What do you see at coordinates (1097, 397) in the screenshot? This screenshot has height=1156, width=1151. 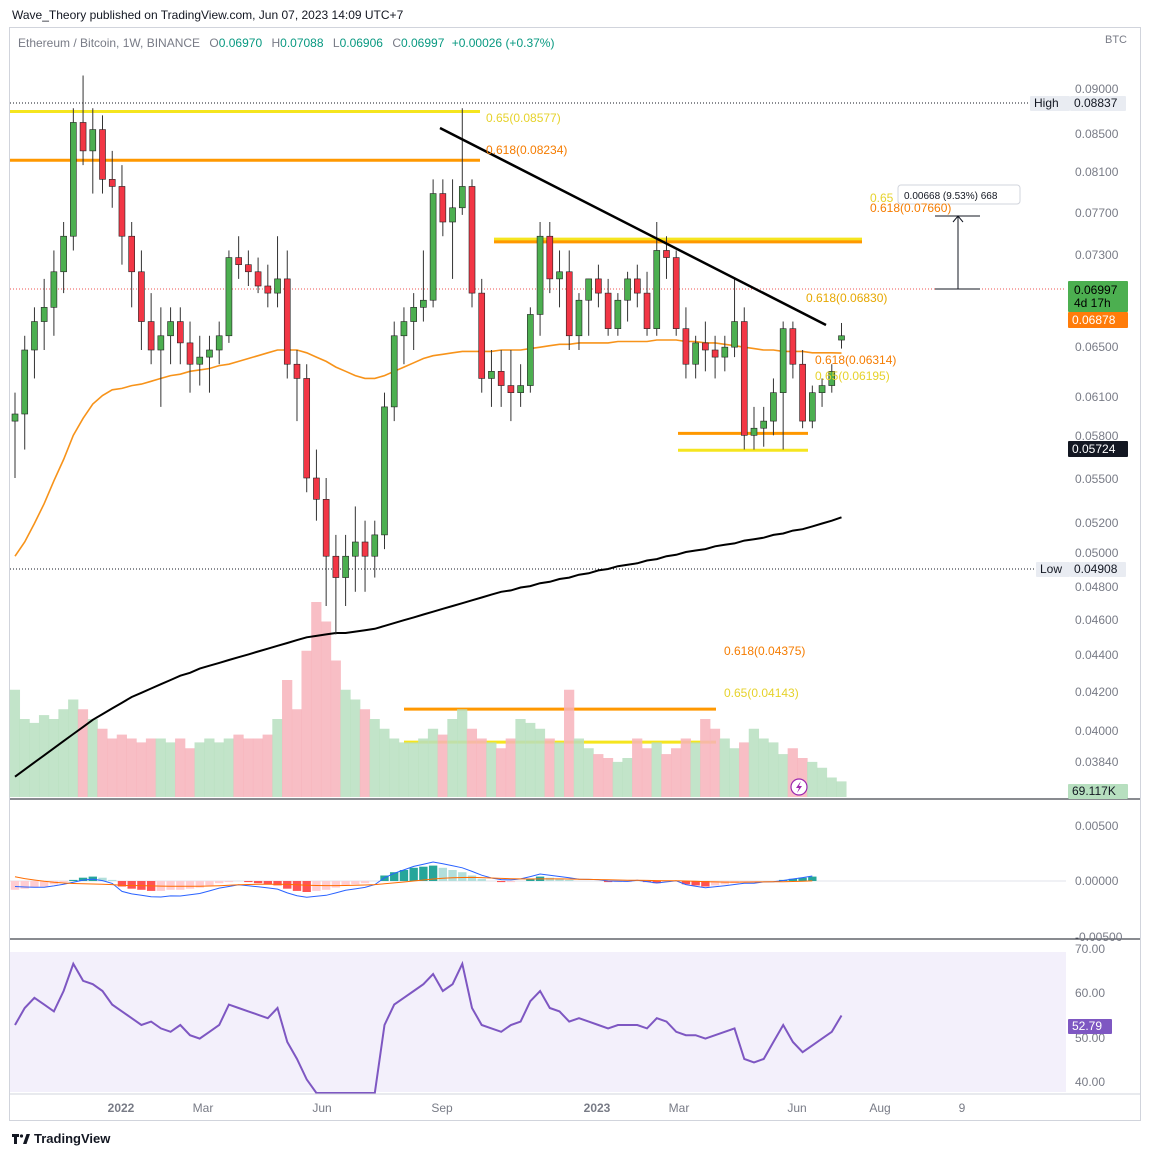 I see `price-tick-label: 0.06100` at bounding box center [1097, 397].